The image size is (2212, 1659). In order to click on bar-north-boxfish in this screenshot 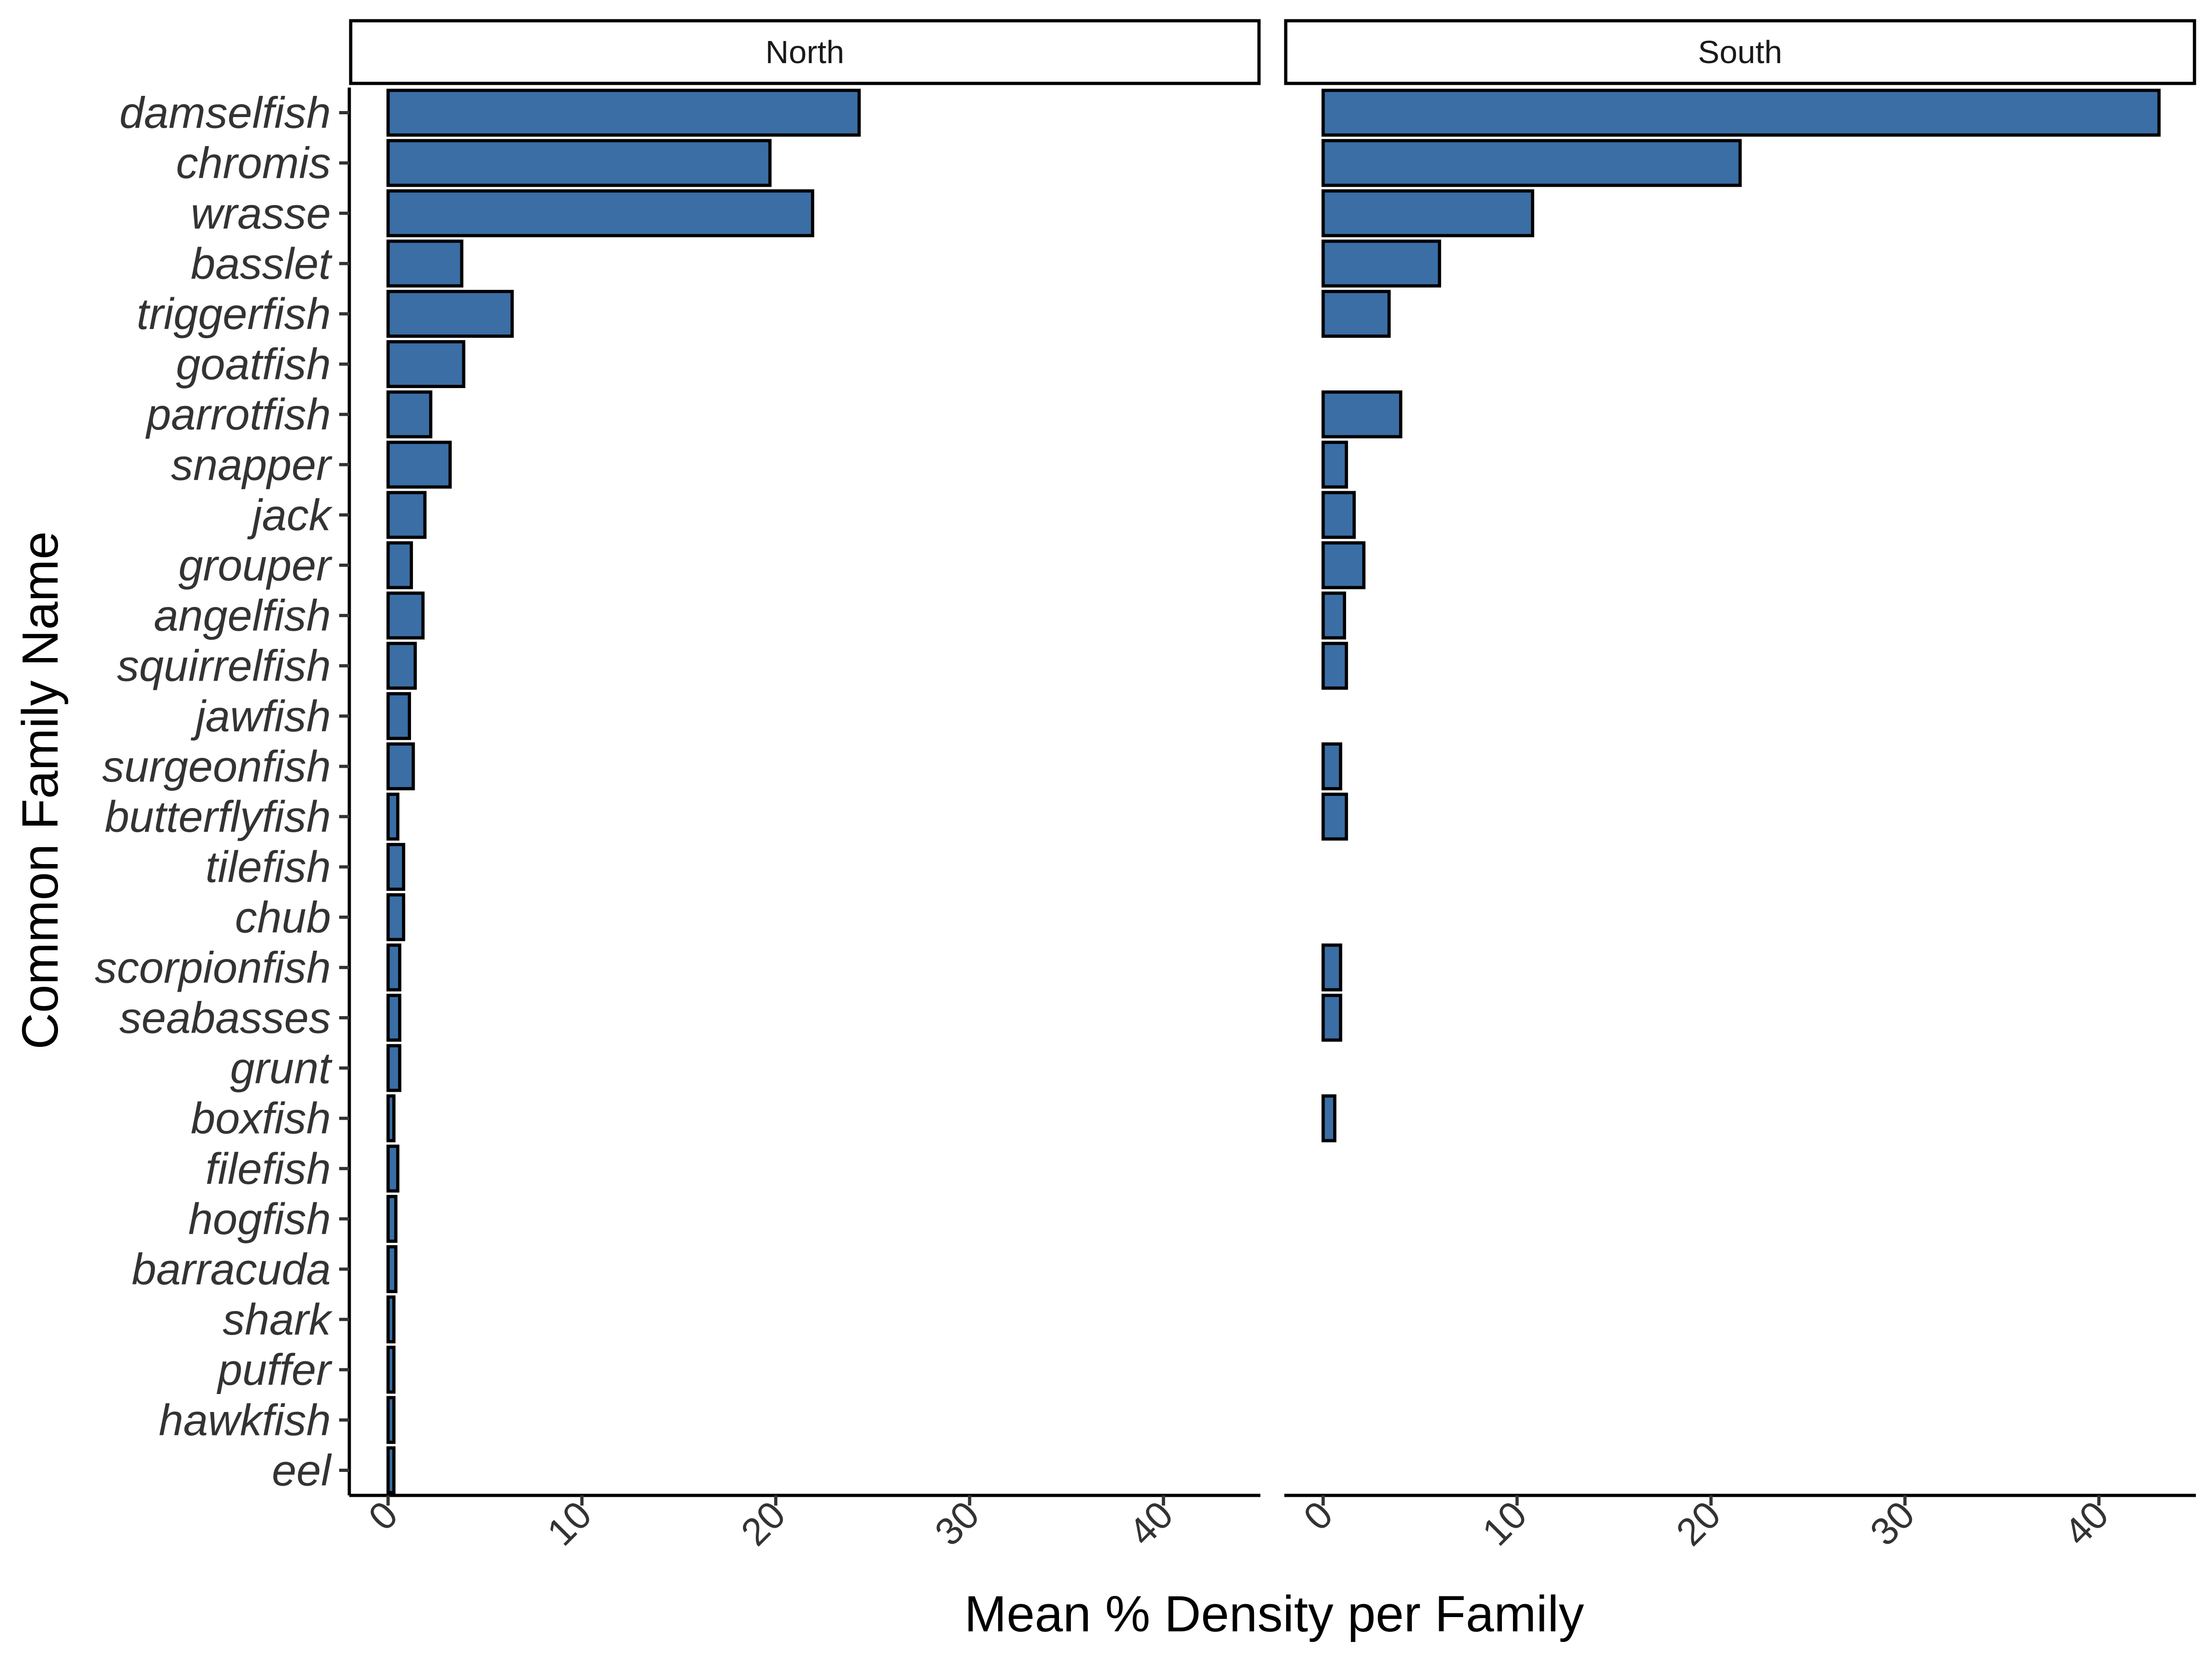, I will do `click(391, 1118)`.